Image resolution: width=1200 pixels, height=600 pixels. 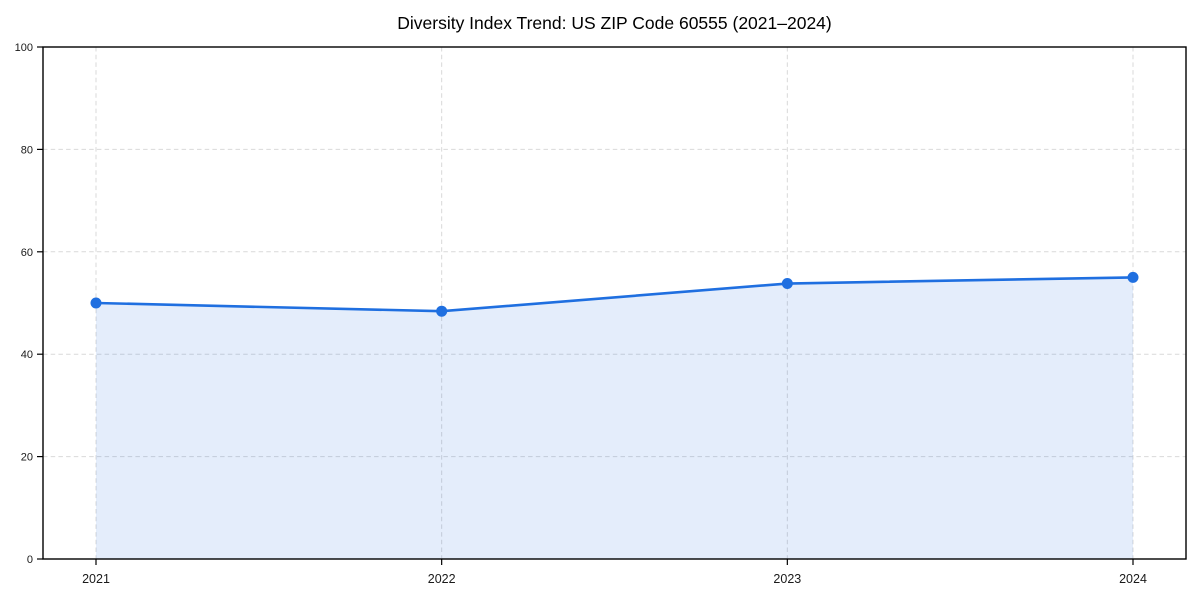 I want to click on y-tick-label: 80, so click(x=27, y=150).